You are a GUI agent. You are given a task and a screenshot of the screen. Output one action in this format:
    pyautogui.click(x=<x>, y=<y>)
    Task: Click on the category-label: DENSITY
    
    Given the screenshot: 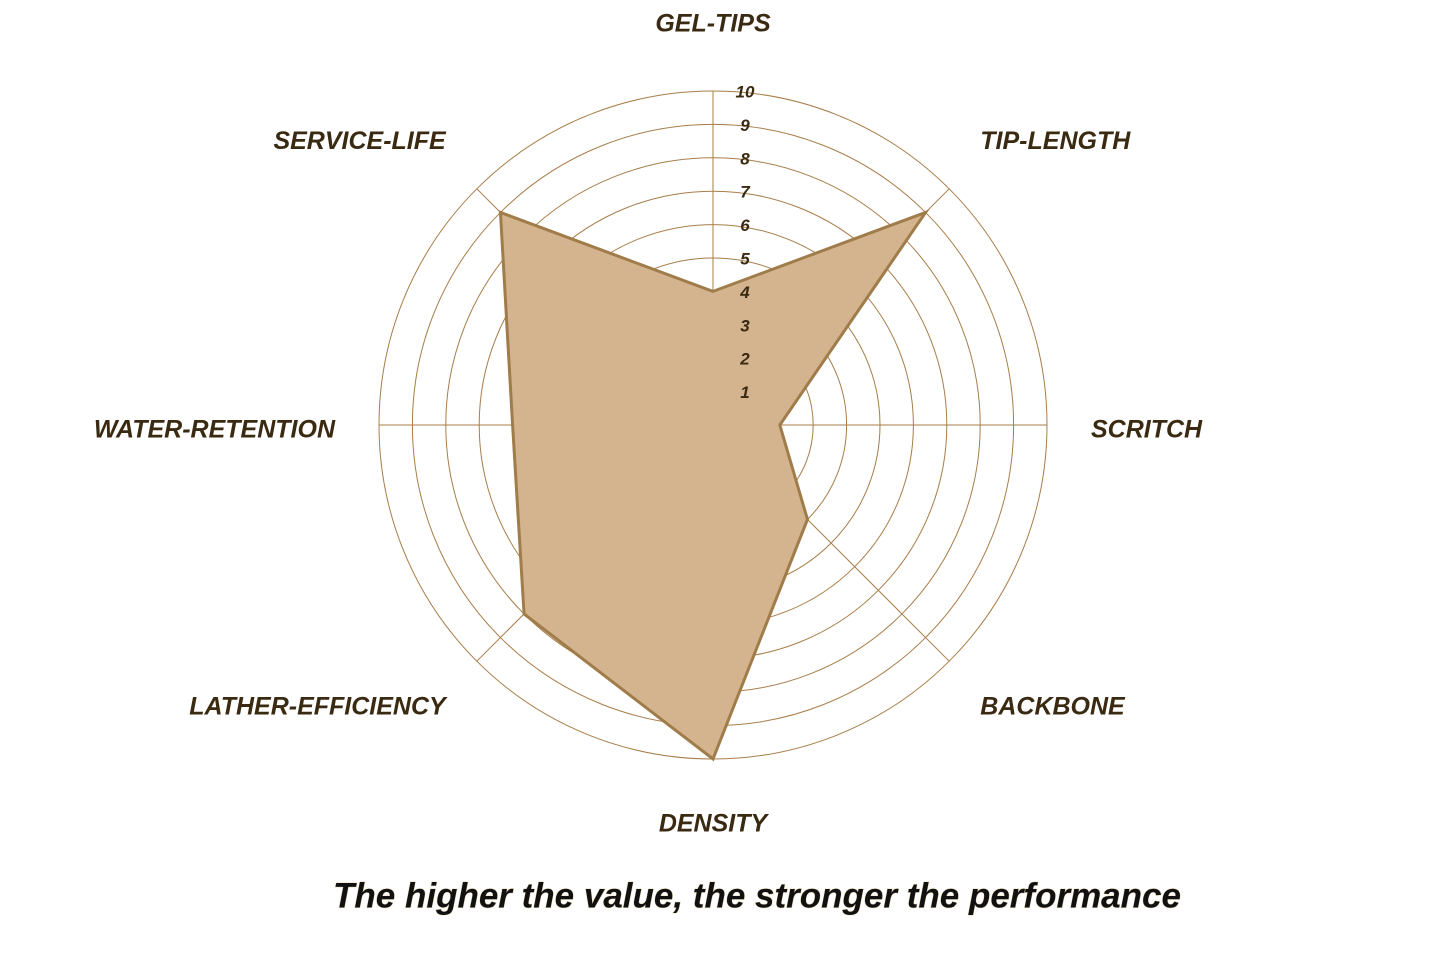 What is the action you would take?
    pyautogui.click(x=714, y=824)
    